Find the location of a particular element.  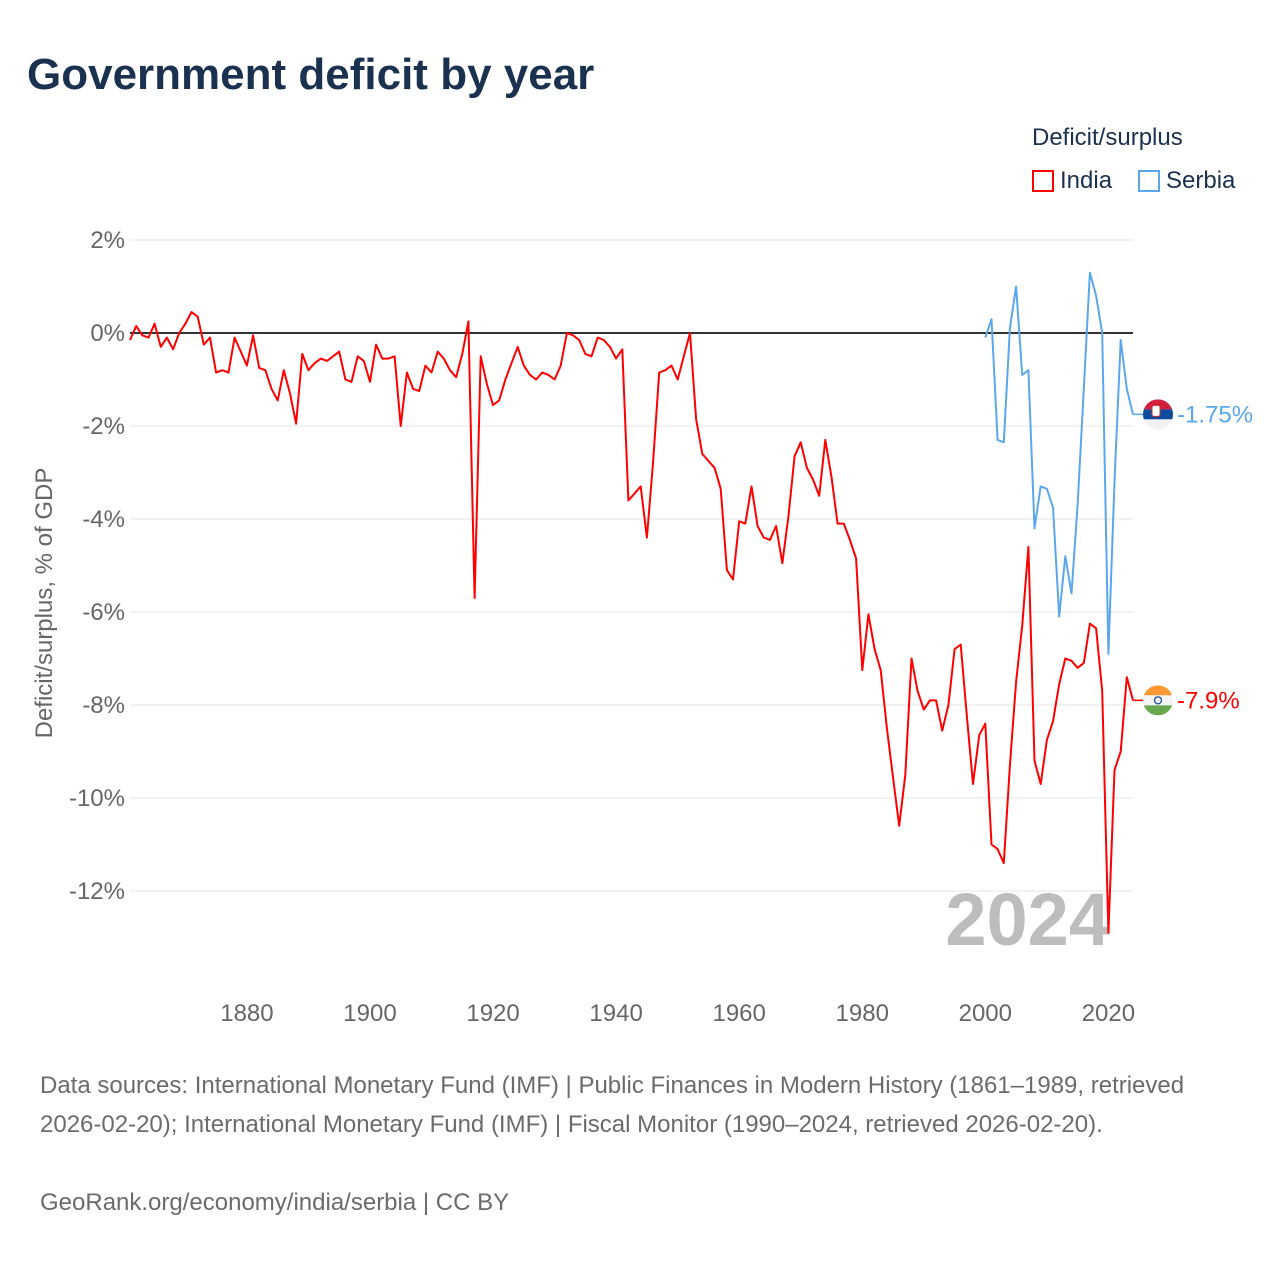

y-tick-label: 2% is located at coordinates (107, 240).